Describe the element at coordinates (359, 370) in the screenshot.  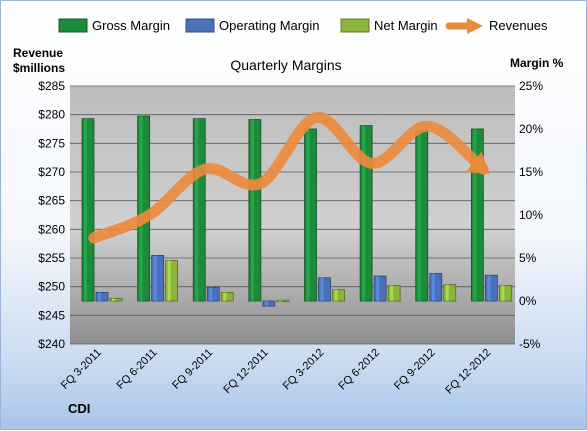
I see `category-label: FQ 6-2012` at that location.